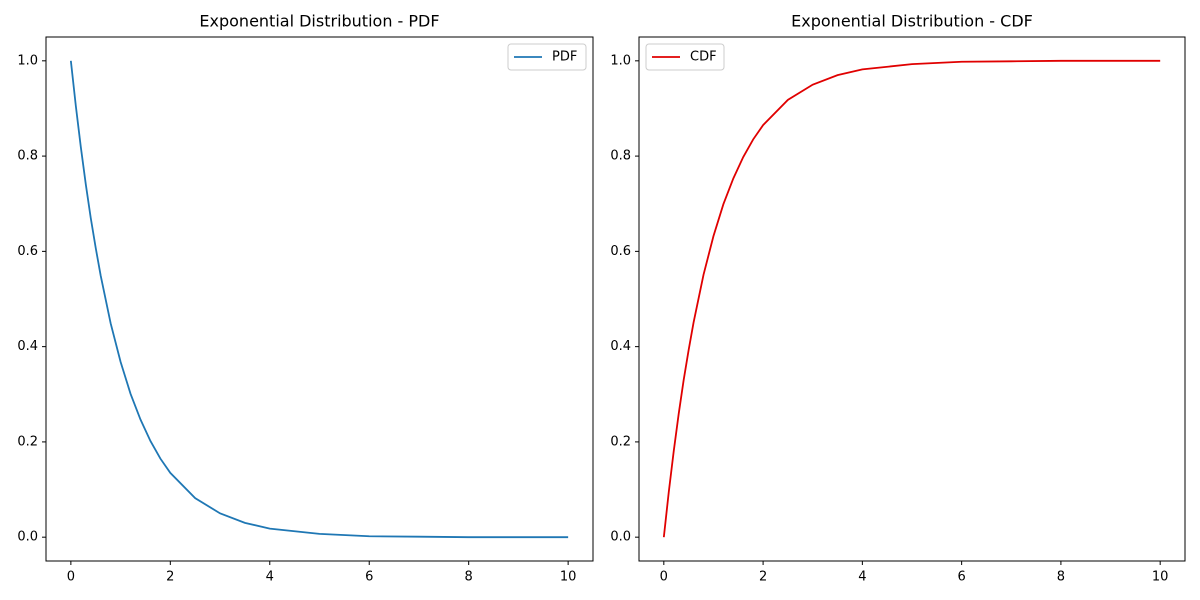  I want to click on chart-title: Exponential Distribution - PDF, so click(319, 21).